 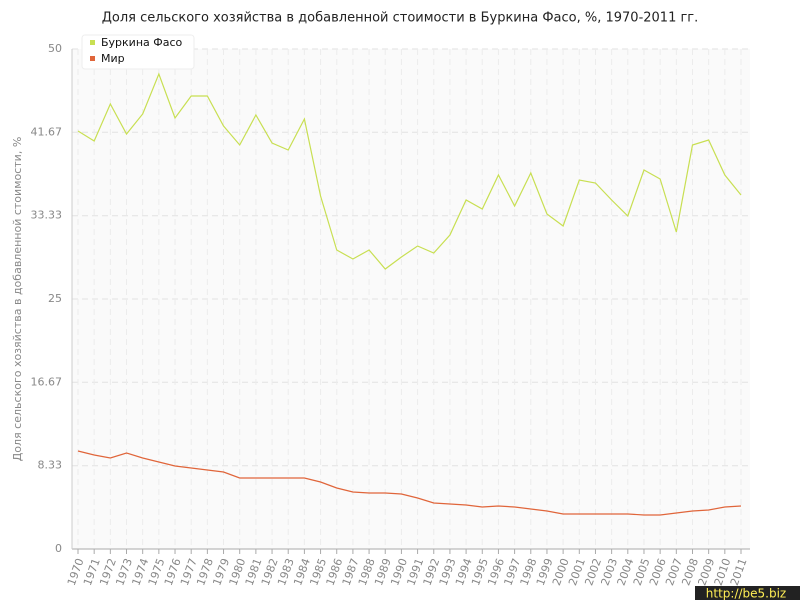 What do you see at coordinates (47, 381) in the screenshot?
I see `y-tick-label: 16.67` at bounding box center [47, 381].